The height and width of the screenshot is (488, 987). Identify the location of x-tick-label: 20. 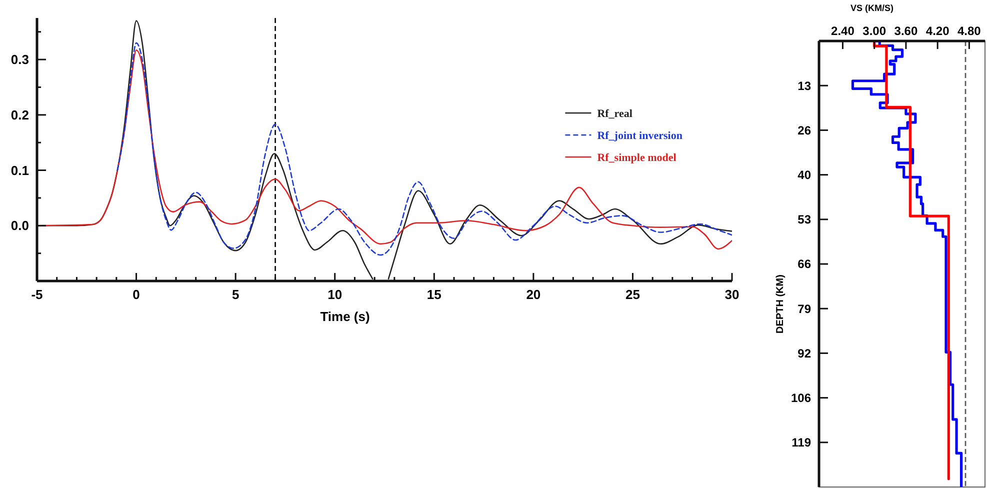
(533, 294).